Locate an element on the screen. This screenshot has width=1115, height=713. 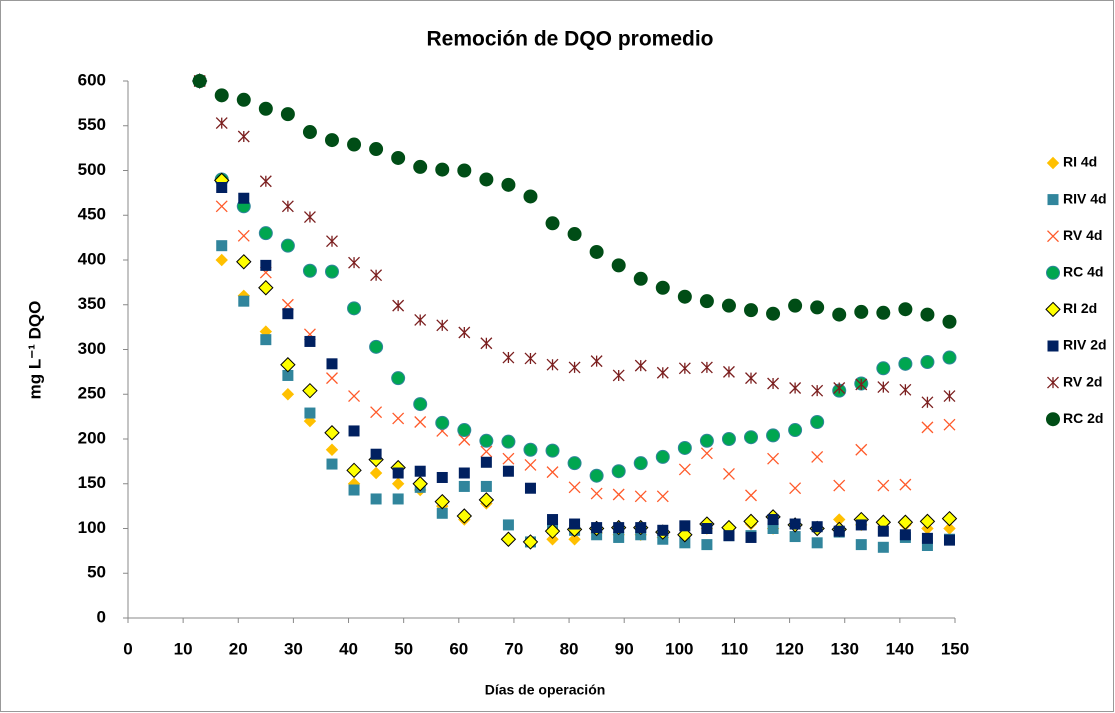
y-tick-label: 350 is located at coordinates (92, 303).